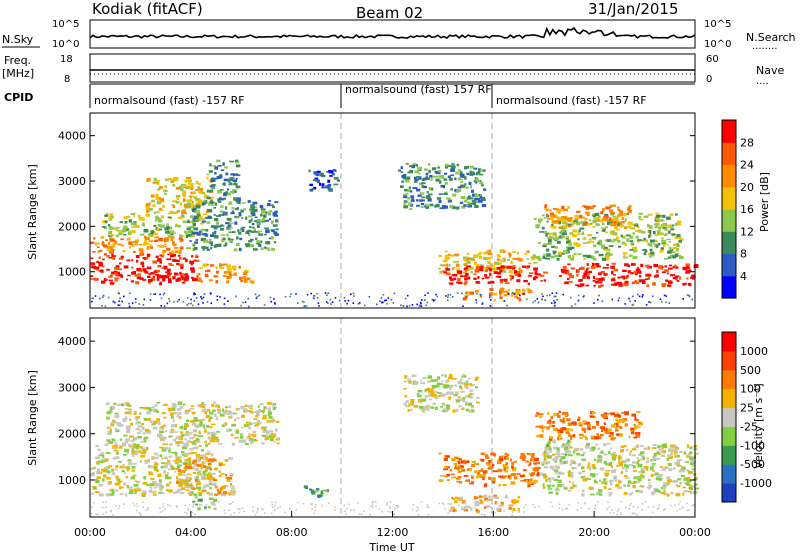 This screenshot has width=800, height=558. I want to click on nsearch-tick-top: 10^5, so click(717, 24).